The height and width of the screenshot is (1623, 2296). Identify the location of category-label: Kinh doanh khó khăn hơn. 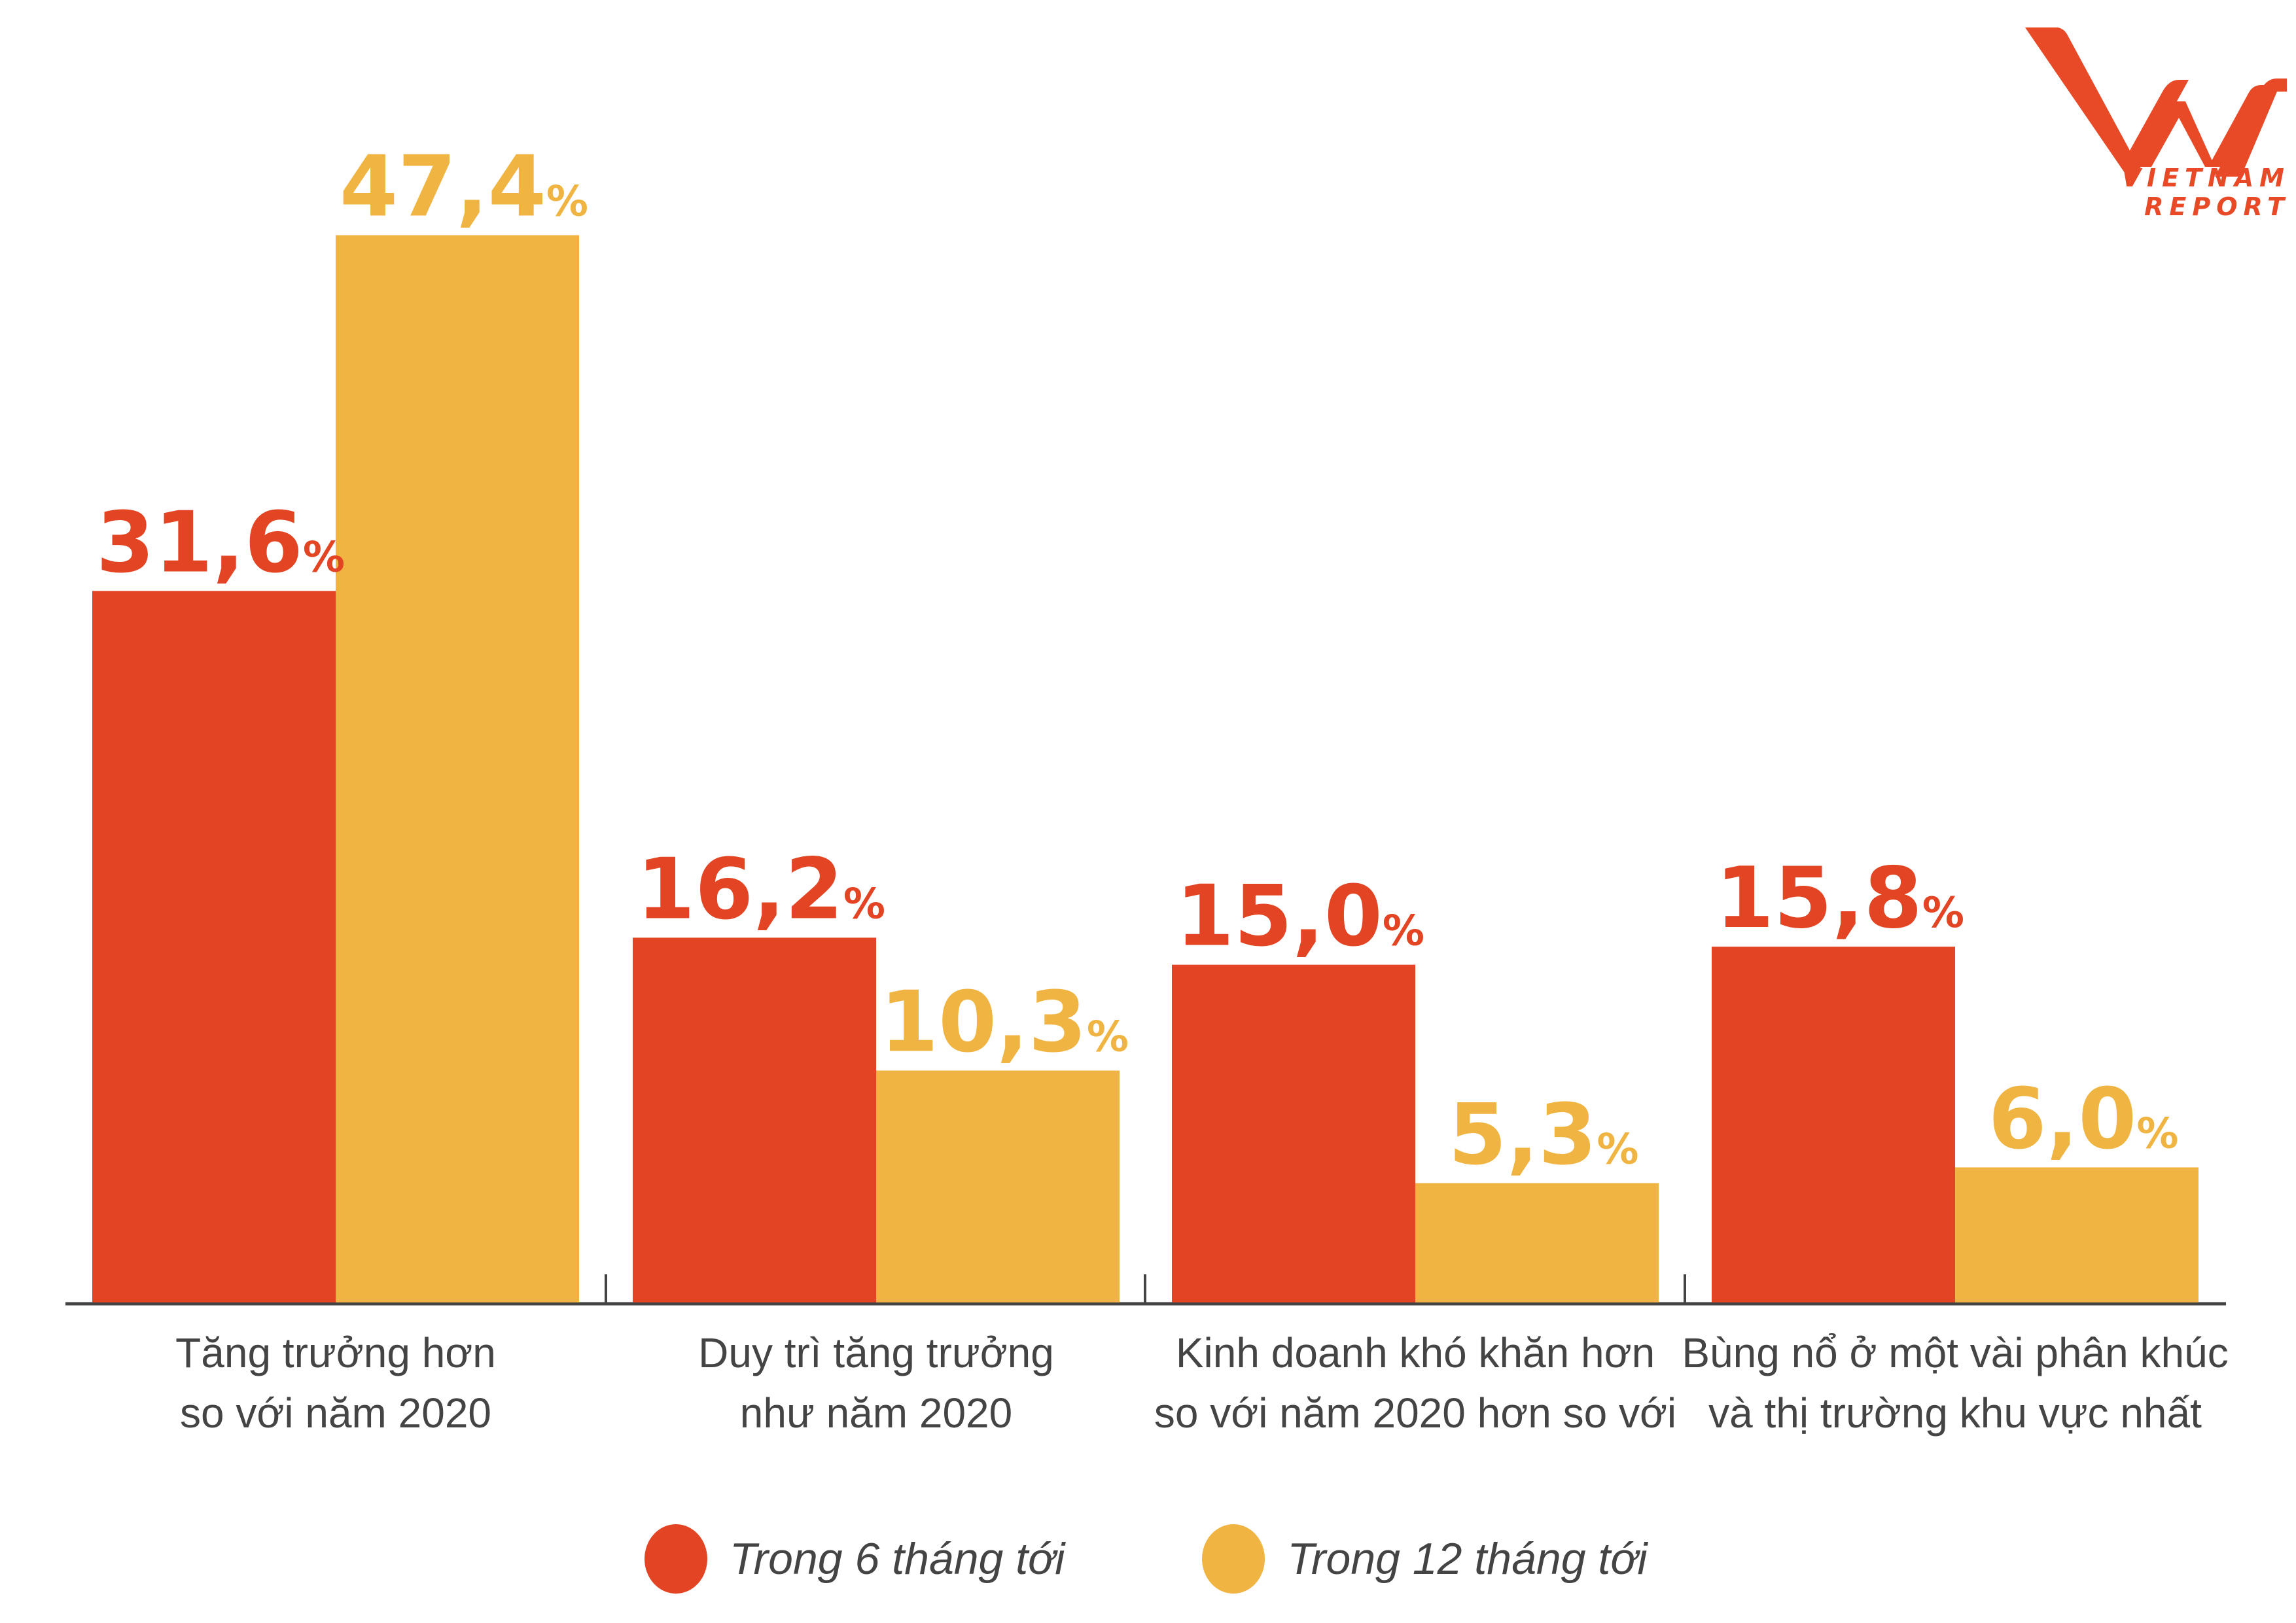
(1415, 1352).